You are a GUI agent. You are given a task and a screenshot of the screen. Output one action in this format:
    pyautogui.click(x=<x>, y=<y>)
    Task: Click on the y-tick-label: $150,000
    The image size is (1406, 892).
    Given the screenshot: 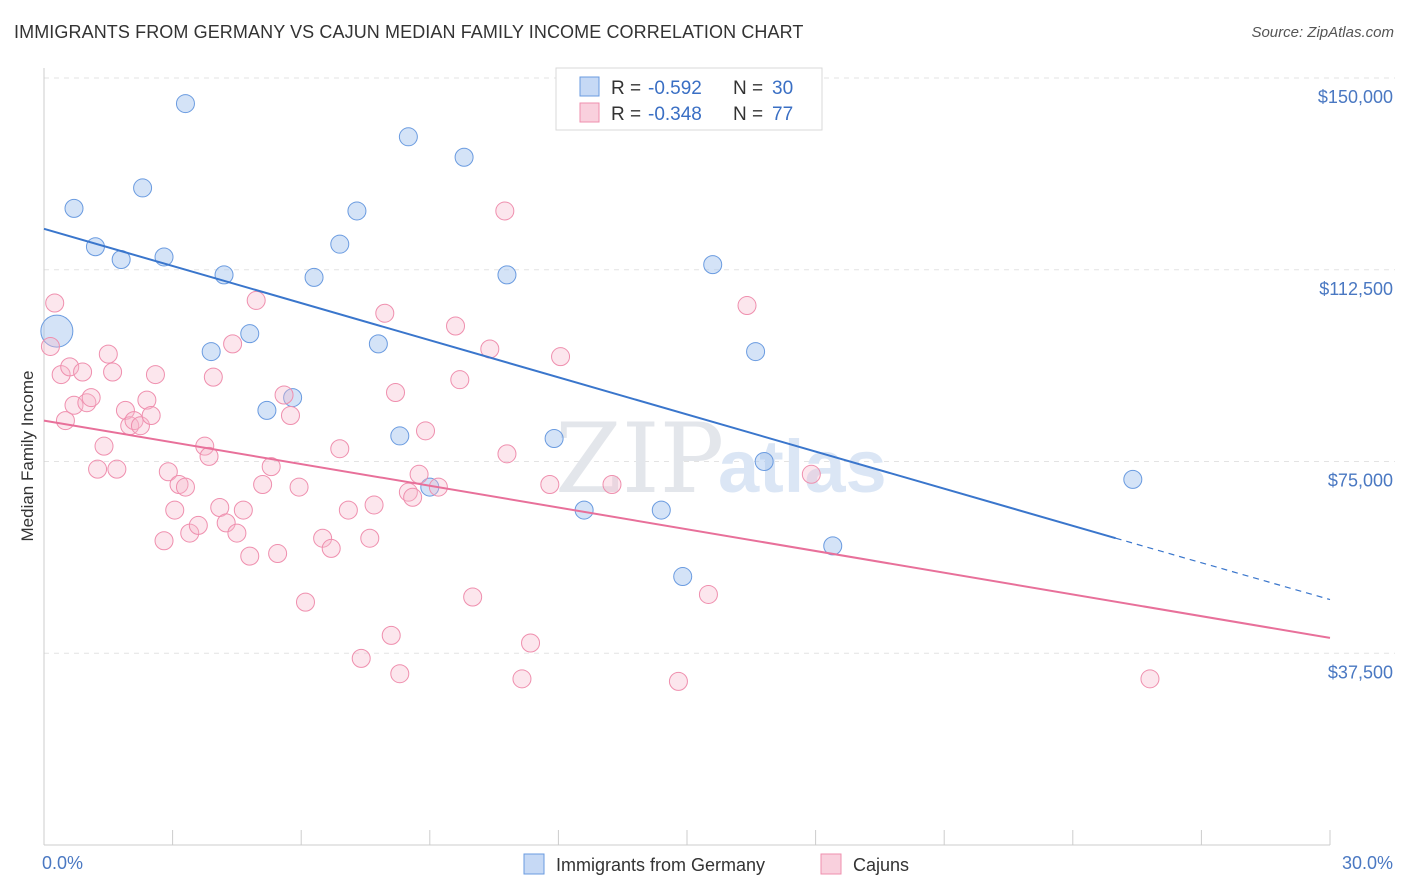 What is the action you would take?
    pyautogui.click(x=1355, y=97)
    